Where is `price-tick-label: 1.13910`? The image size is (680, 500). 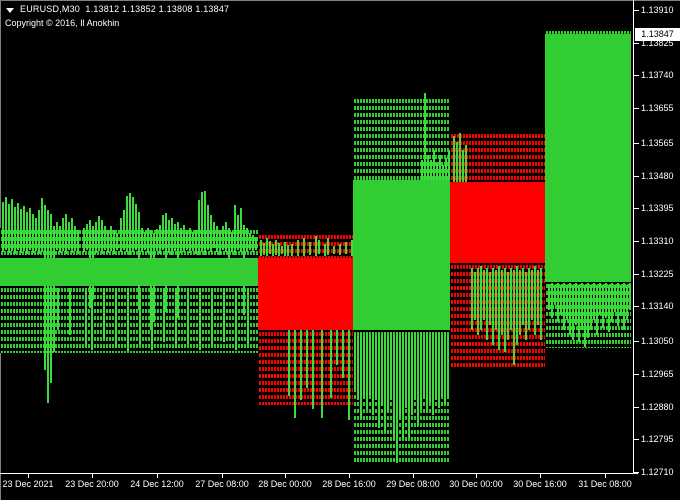 price-tick-label: 1.13910 is located at coordinates (657, 10).